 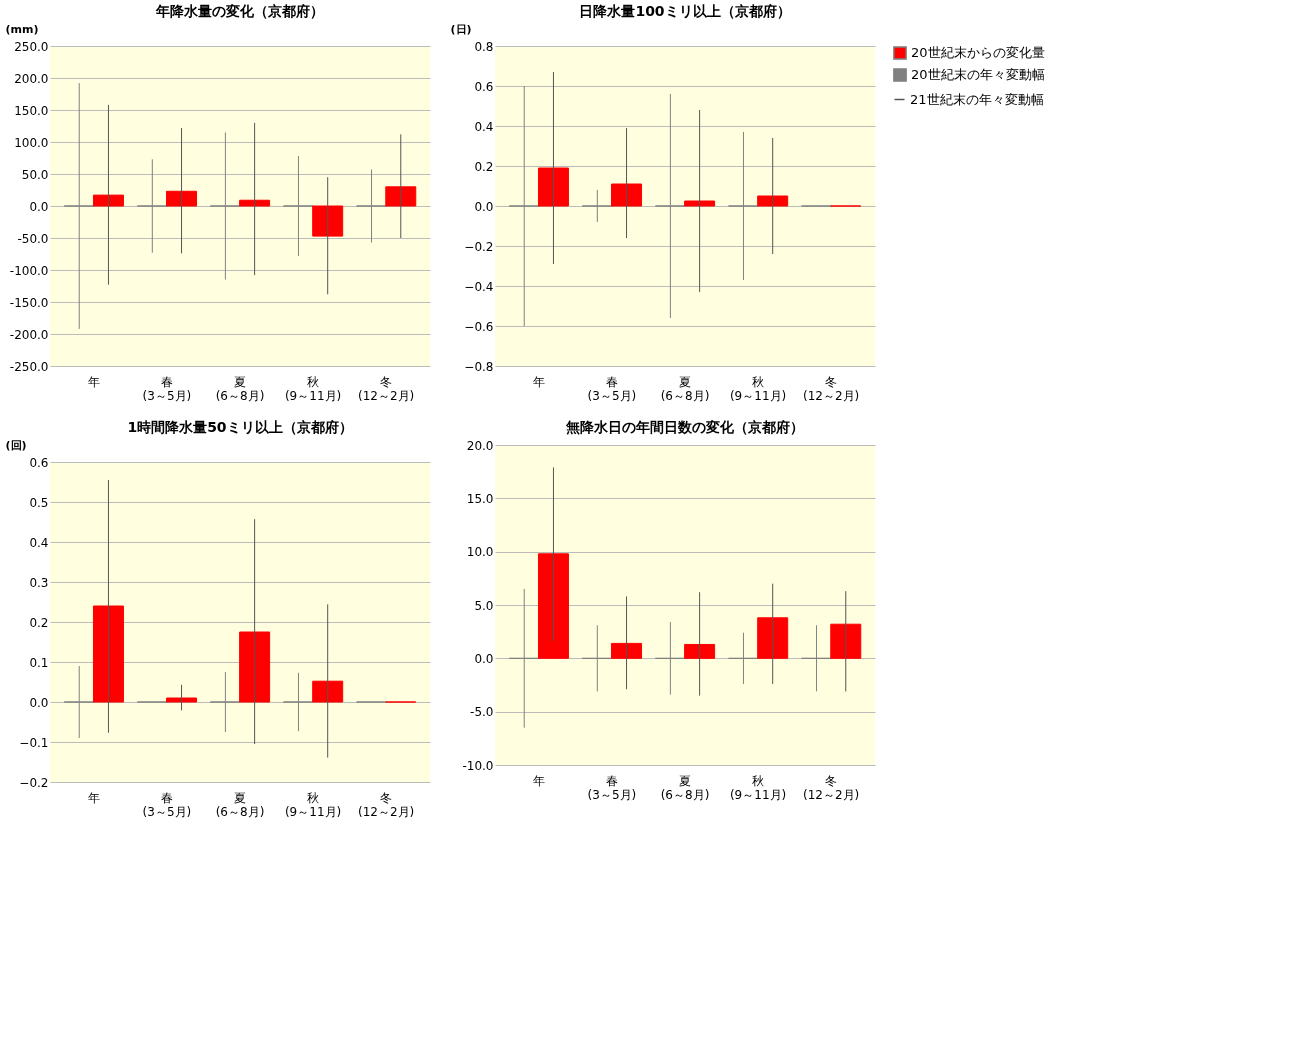 I want to click on y-tick-label: 100.0, so click(x=31, y=142).